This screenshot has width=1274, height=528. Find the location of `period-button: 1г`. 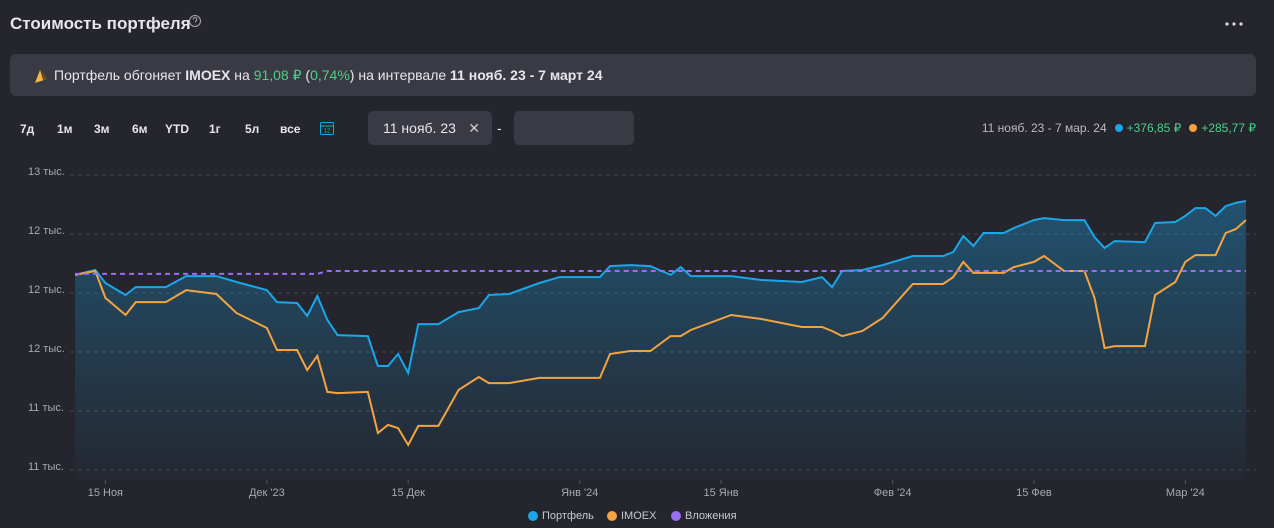

period-button: 1г is located at coordinates (215, 129).